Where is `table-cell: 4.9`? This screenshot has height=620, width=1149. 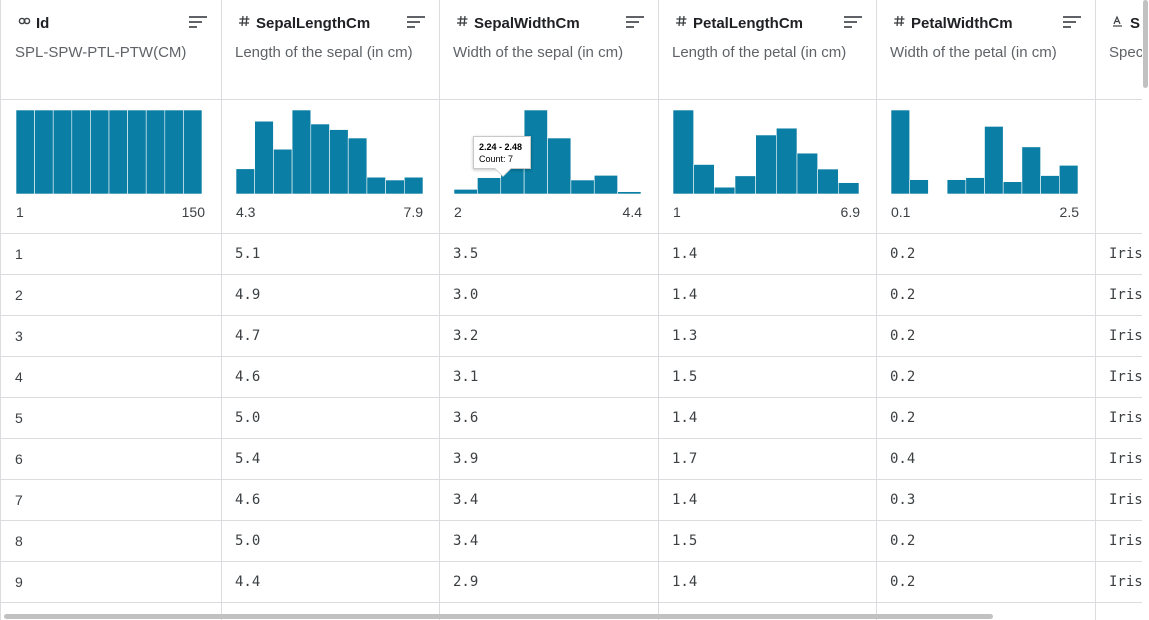
table-cell: 4.9 is located at coordinates (330, 295).